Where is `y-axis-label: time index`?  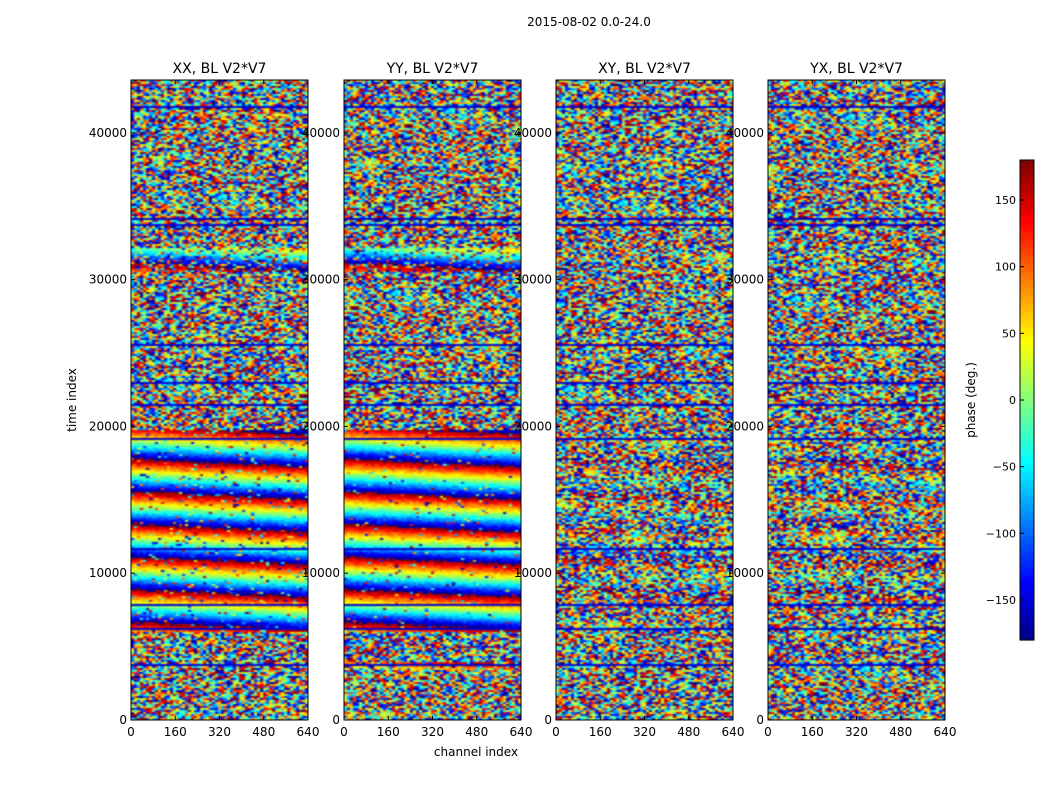 y-axis-label: time index is located at coordinates (72, 400).